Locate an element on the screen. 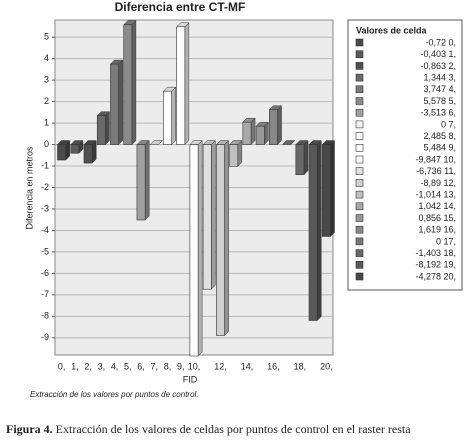 This screenshot has height=443, width=468. x-tick-label: 5, is located at coordinates (128, 366).